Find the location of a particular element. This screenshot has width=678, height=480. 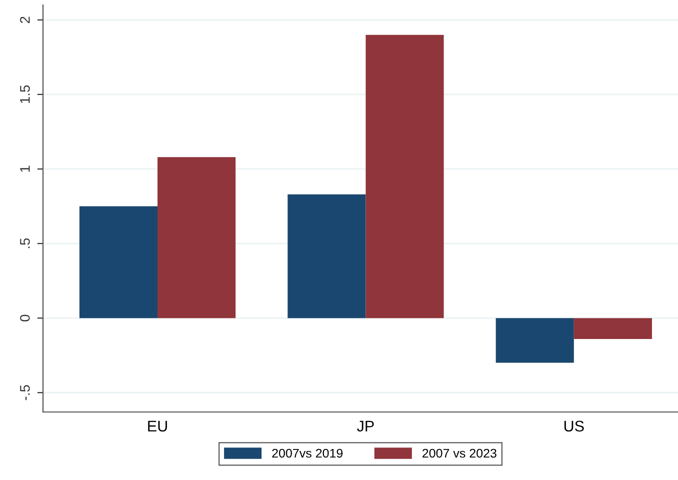

y-tick-label: 0 is located at coordinates (25, 318).